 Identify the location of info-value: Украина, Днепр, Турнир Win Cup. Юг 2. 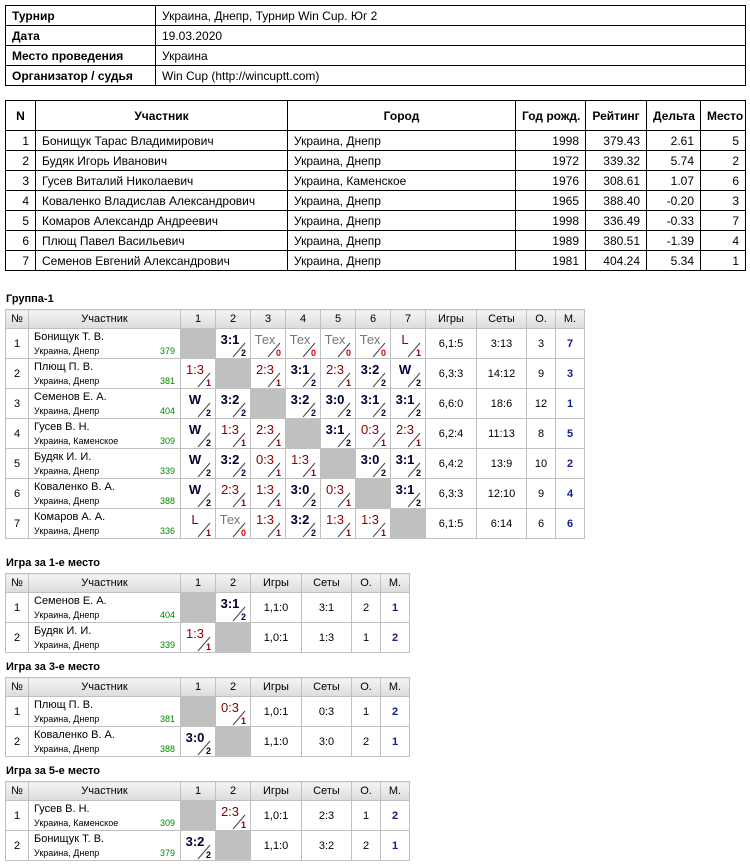
(450, 15).